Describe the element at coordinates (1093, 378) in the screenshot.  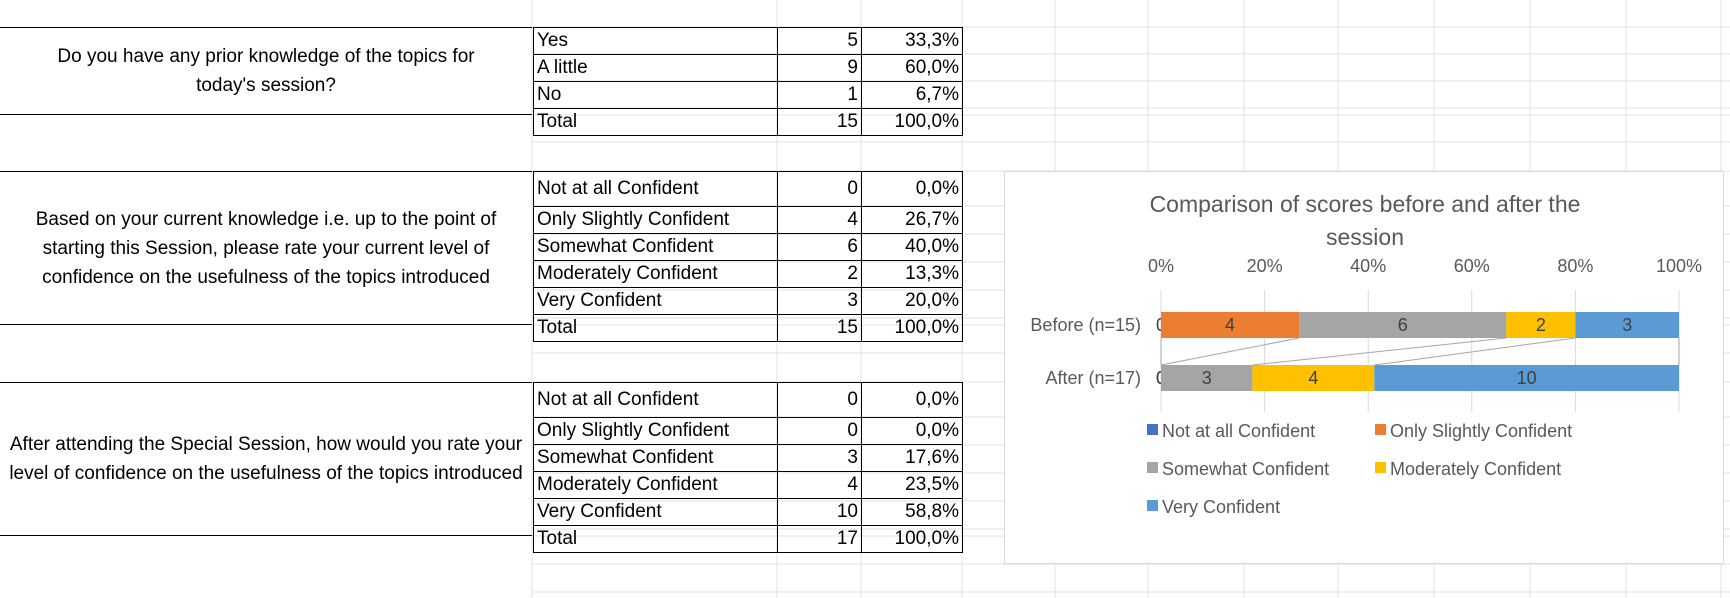
I see `category-label: After (n=17)` at that location.